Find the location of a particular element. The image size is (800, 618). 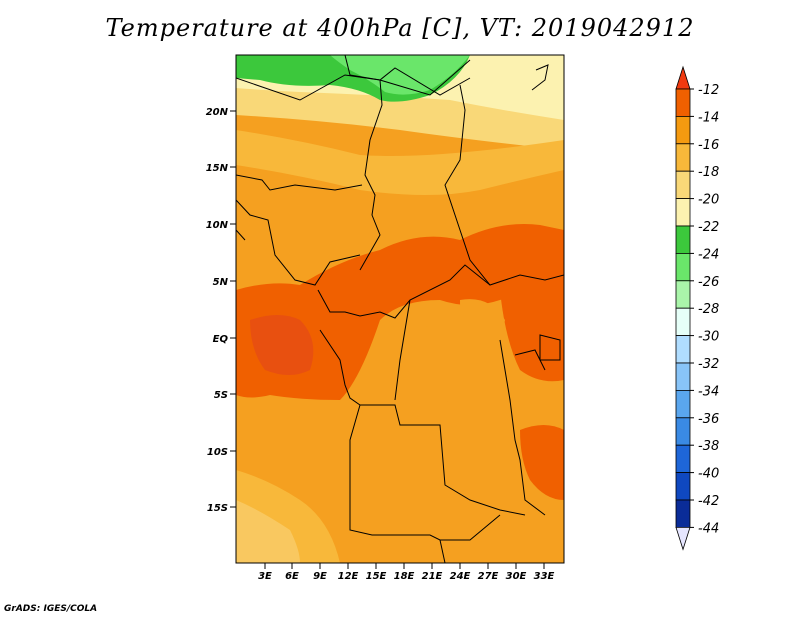

lat-label-15N: 15N is located at coordinates (217, 168).